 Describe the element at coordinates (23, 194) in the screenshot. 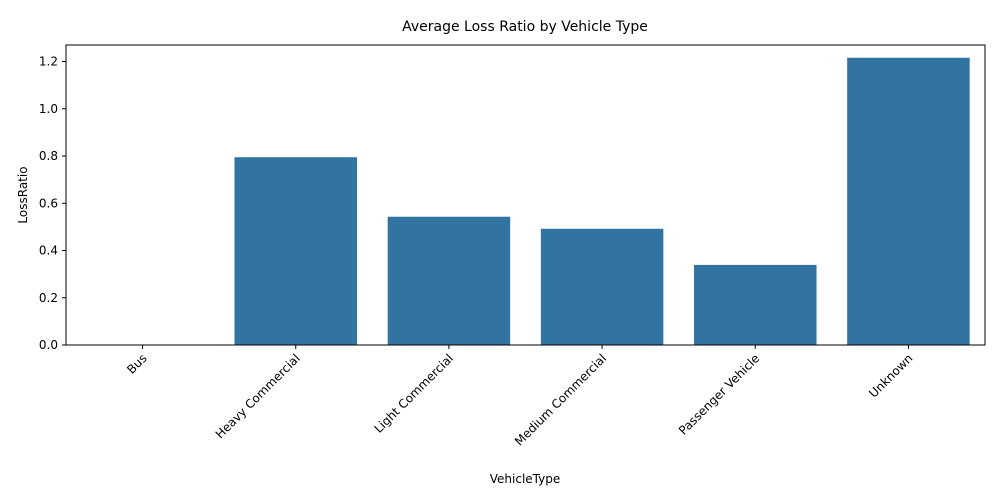

I see `y-axis-label: LossRatio` at that location.